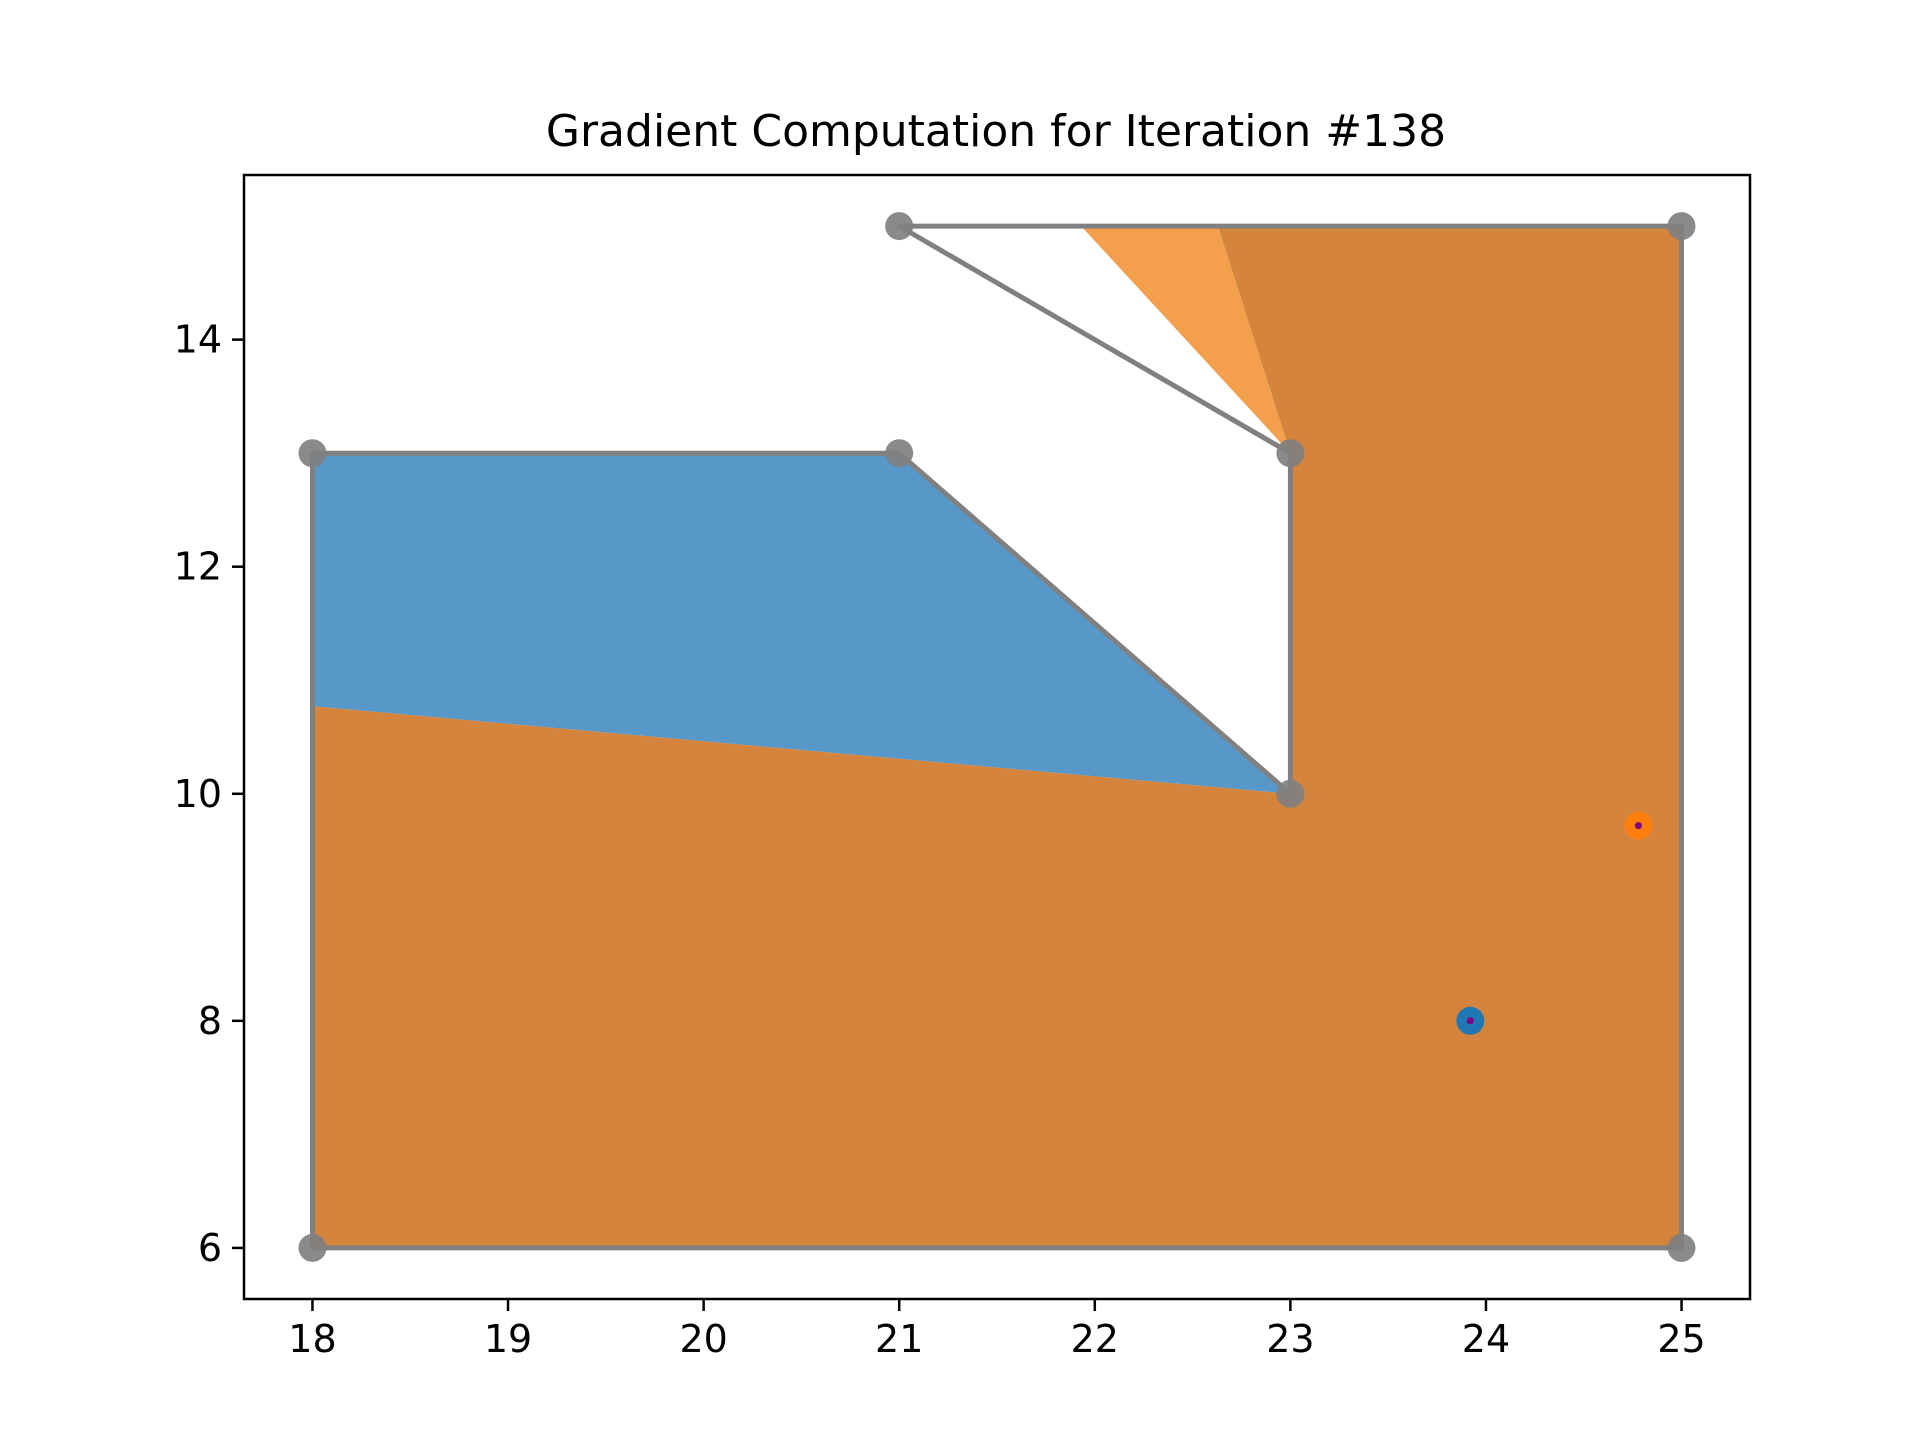 The image size is (1920, 1444). I want to click on y-tick-label-8: 8, so click(210, 1021).